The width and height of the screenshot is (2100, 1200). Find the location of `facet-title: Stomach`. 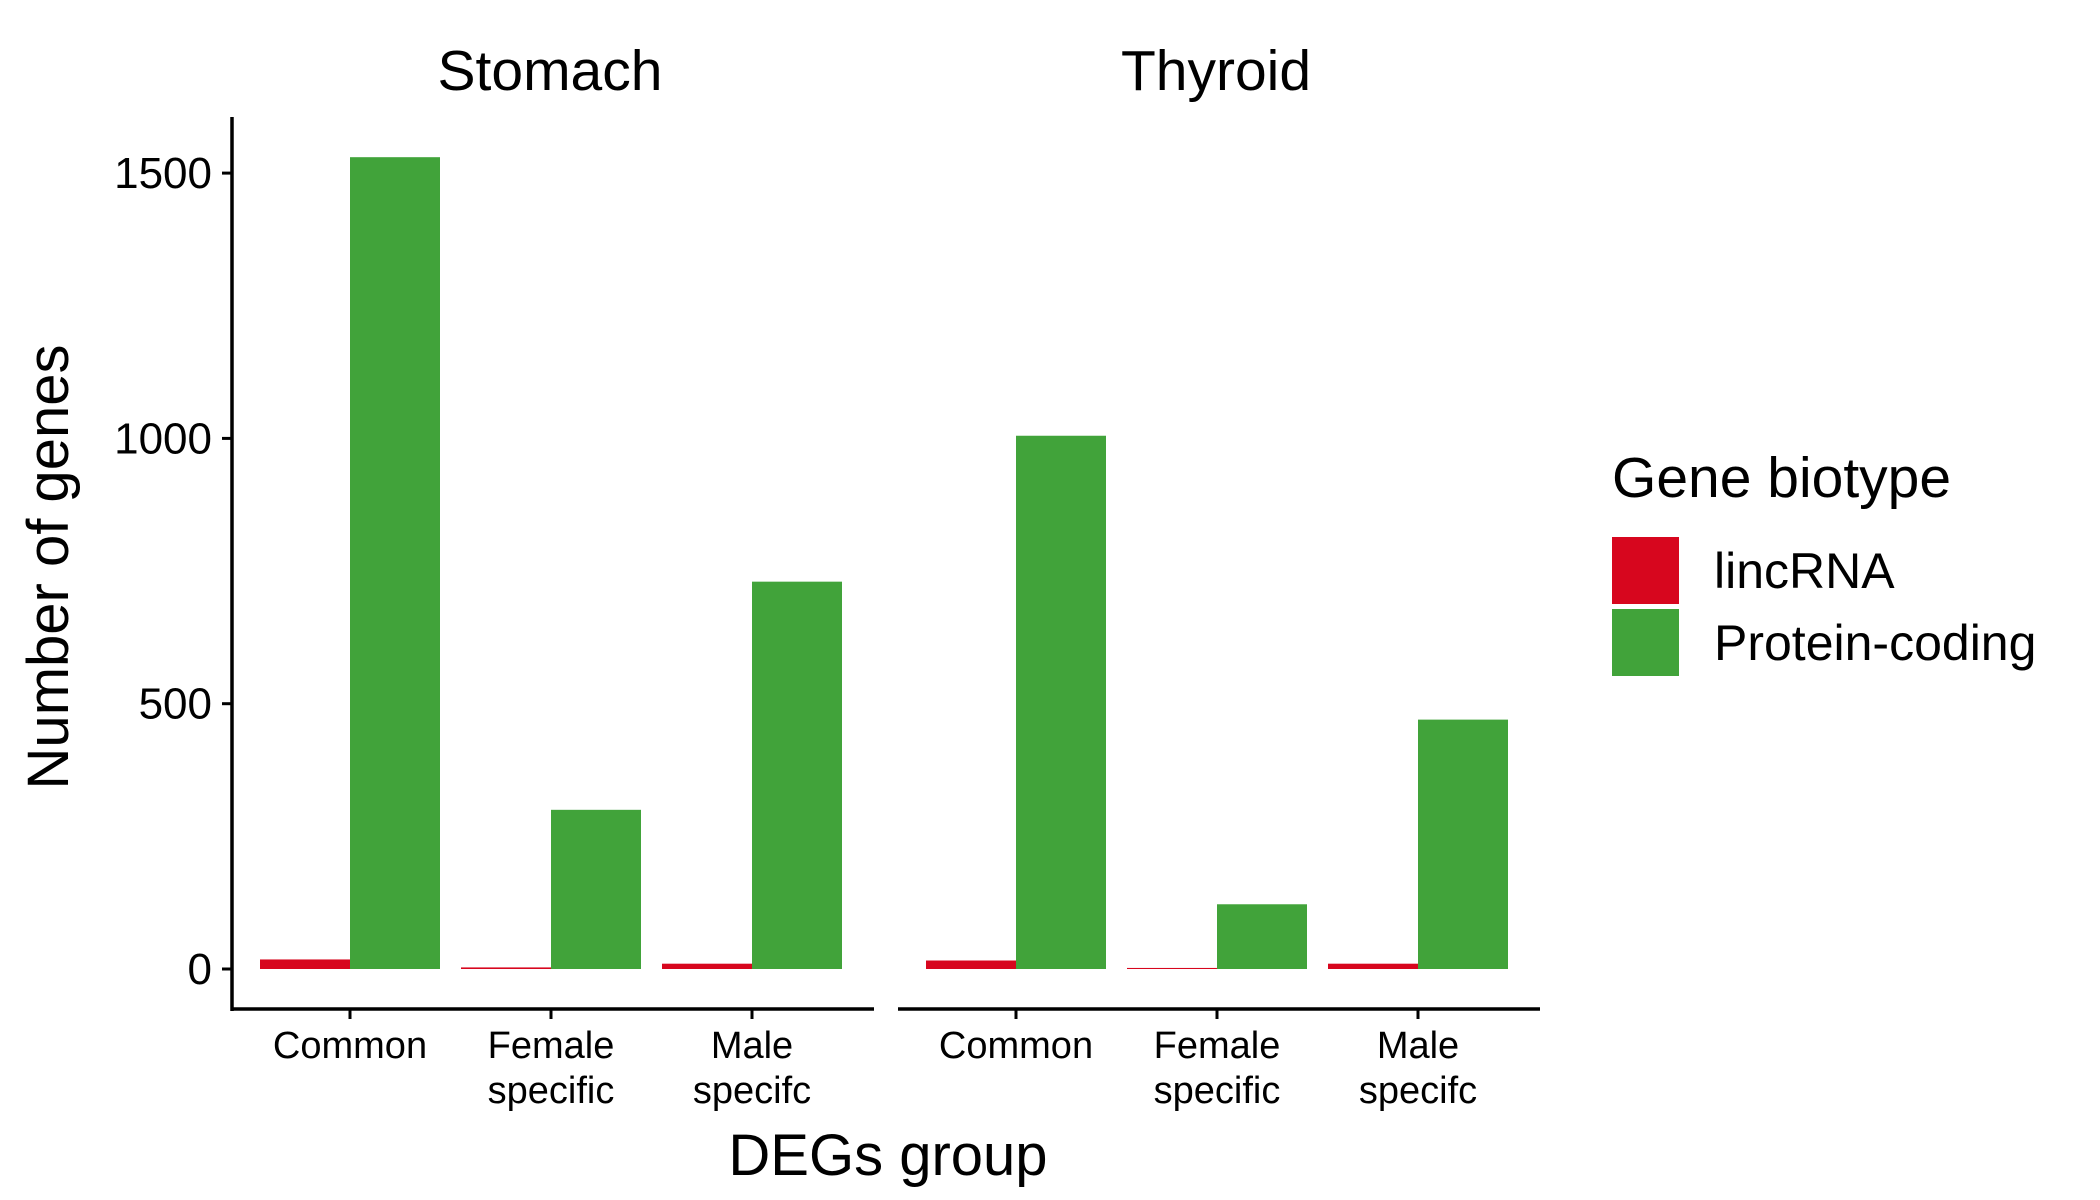

facet-title: Stomach is located at coordinates (550, 71).